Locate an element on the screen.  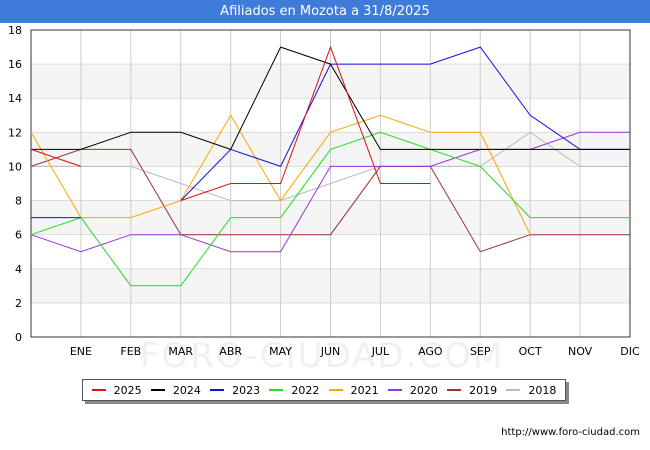
legend-item-2019: 2019 is located at coordinates (472, 390).